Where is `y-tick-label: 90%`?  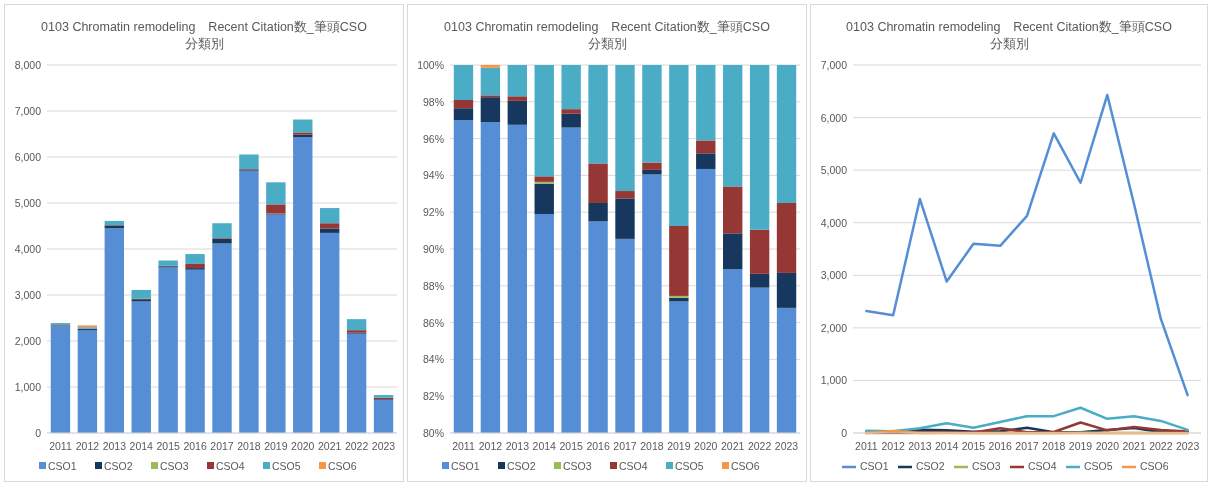
y-tick-label: 90% is located at coordinates (433, 249).